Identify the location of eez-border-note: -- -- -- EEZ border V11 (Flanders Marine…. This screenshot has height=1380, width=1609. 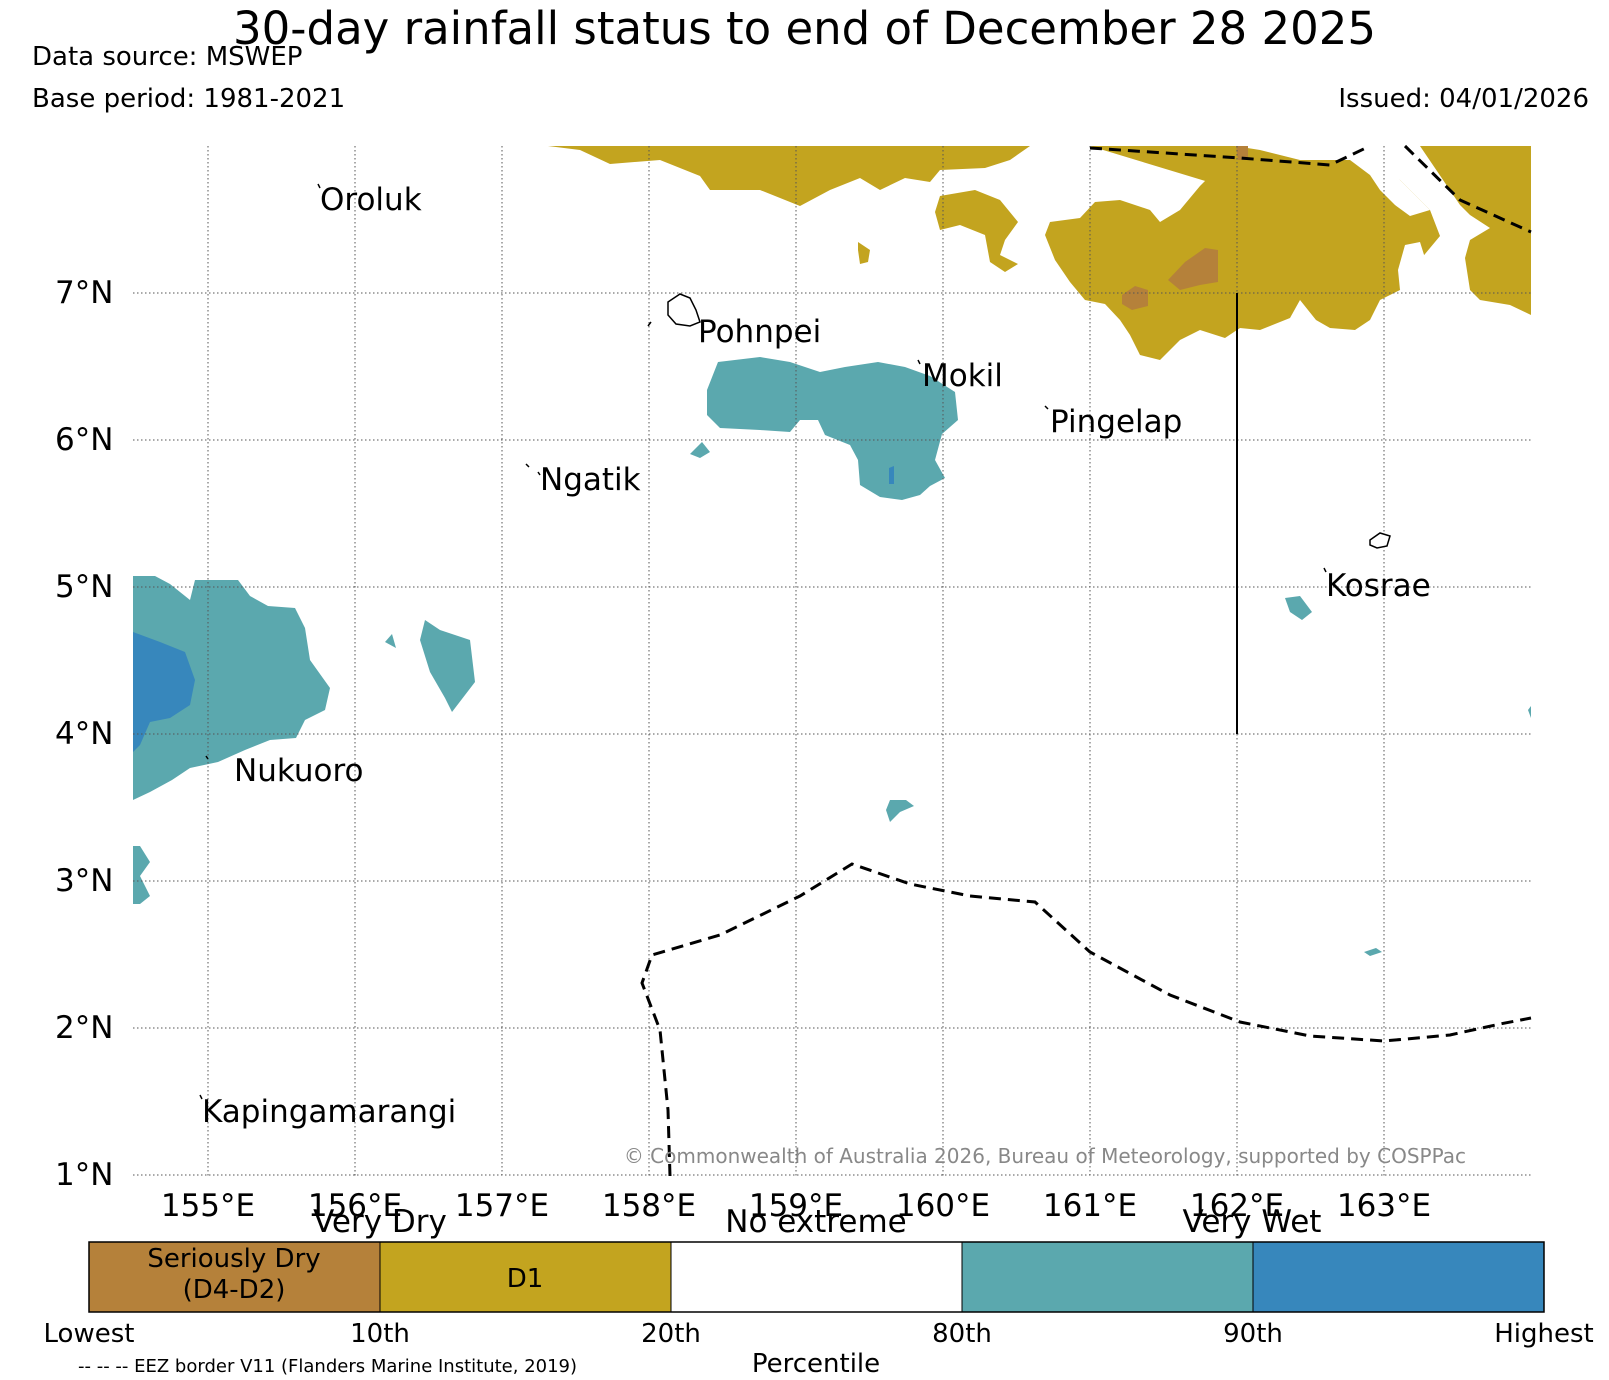
(327, 1366).